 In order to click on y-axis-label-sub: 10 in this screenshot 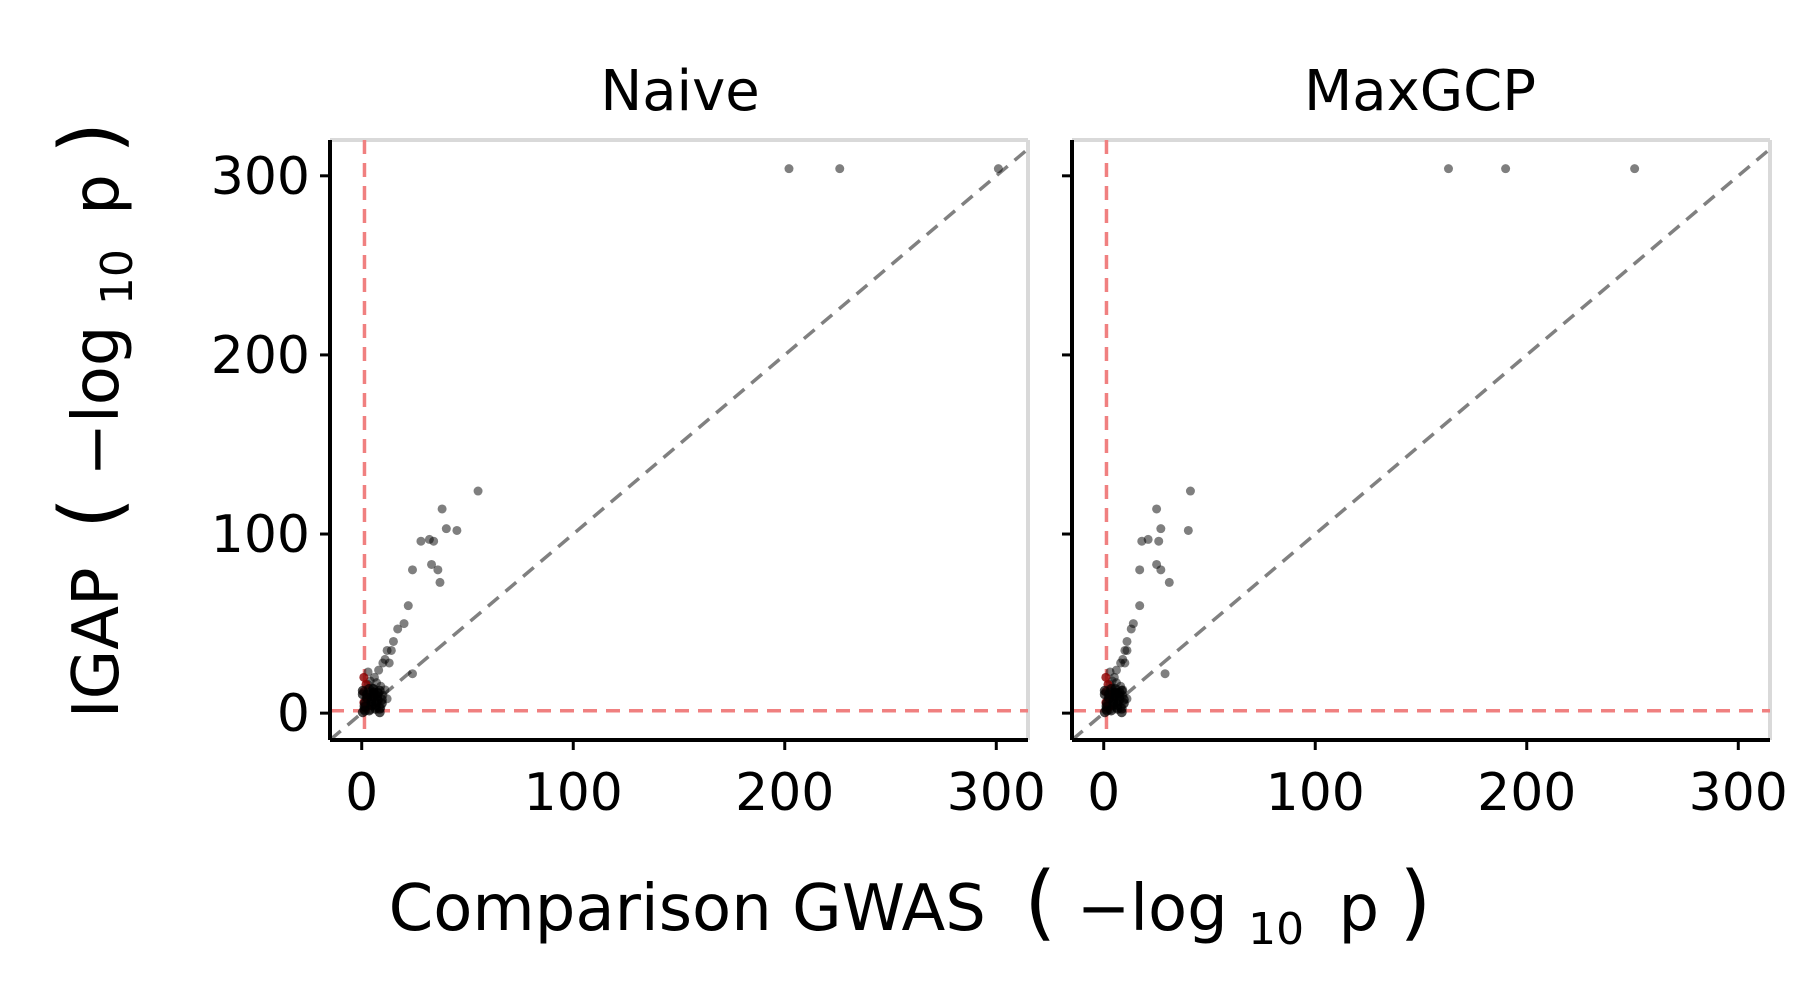, I will do `click(117, 277)`.